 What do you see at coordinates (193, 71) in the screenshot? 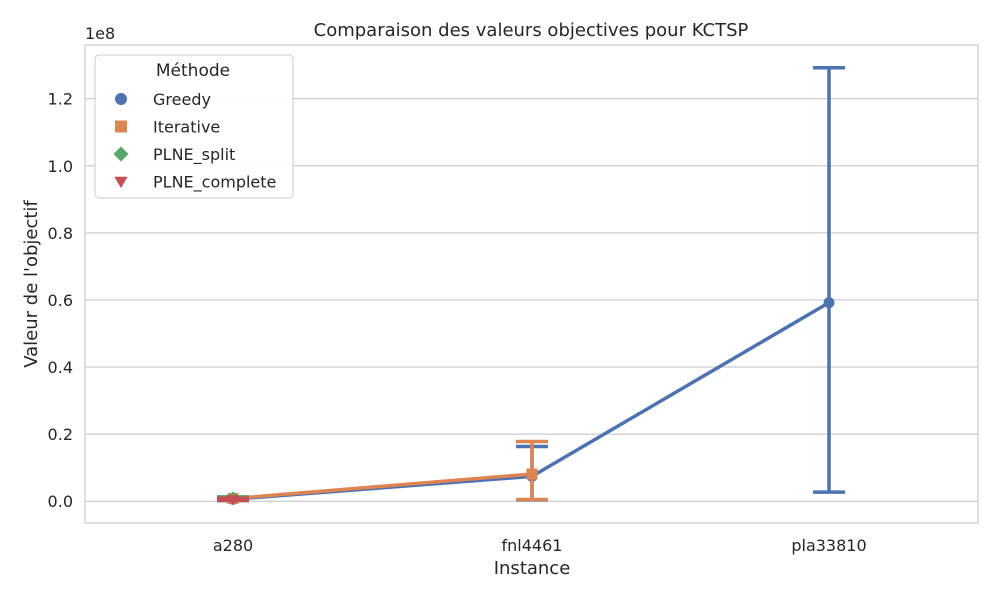
I see `legend-title: Méthode` at bounding box center [193, 71].